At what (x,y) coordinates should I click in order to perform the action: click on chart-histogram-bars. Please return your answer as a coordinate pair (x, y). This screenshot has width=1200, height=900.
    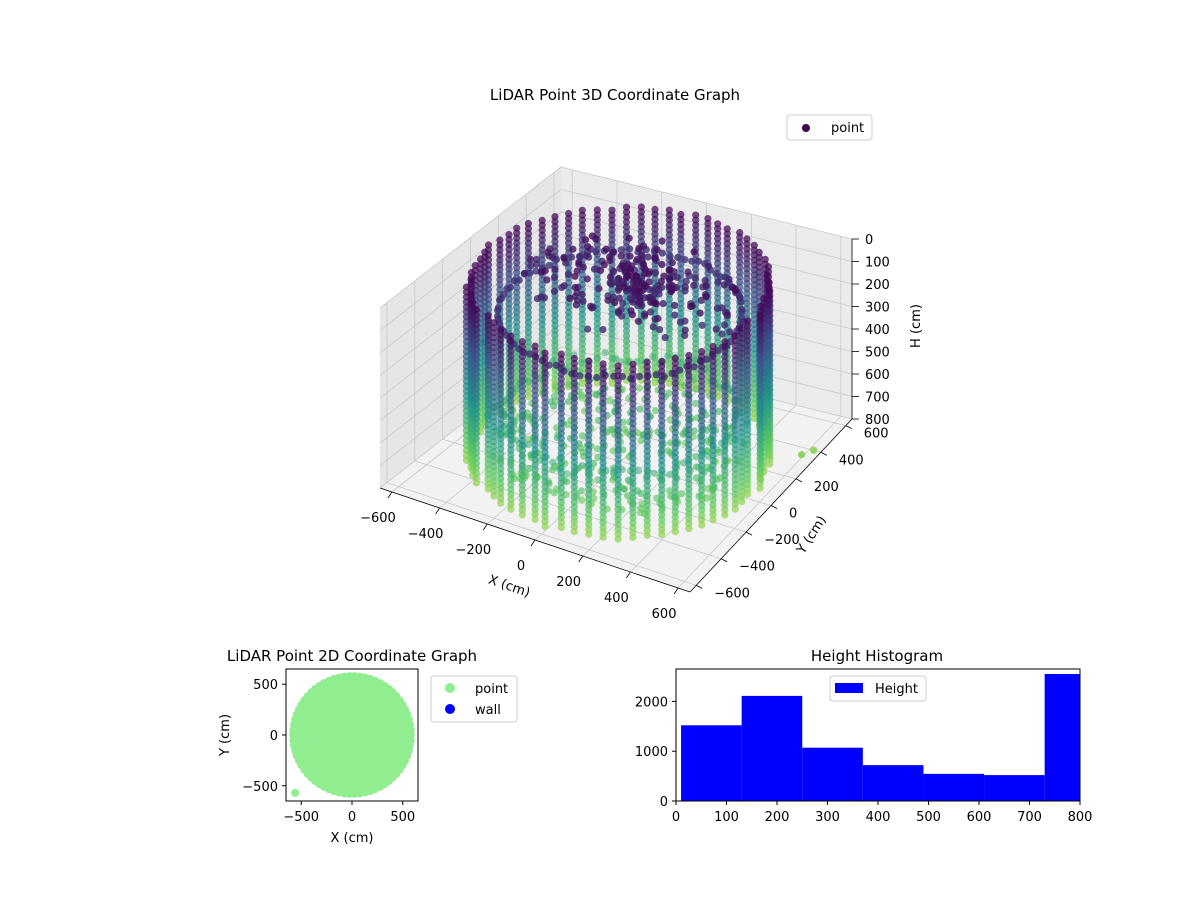
    Looking at the image, I should click on (880, 737).